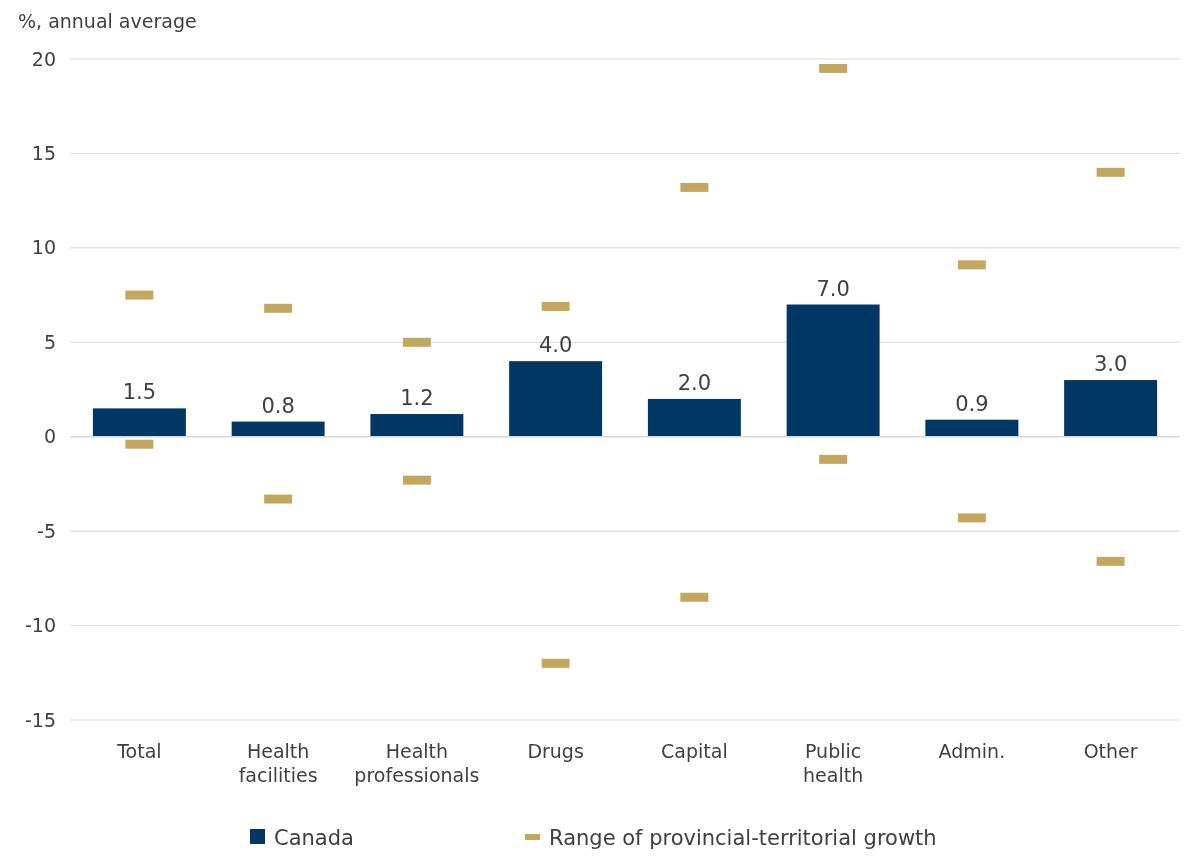  Describe the element at coordinates (417, 763) in the screenshot. I see `x-tick-label: Health professionals` at that location.